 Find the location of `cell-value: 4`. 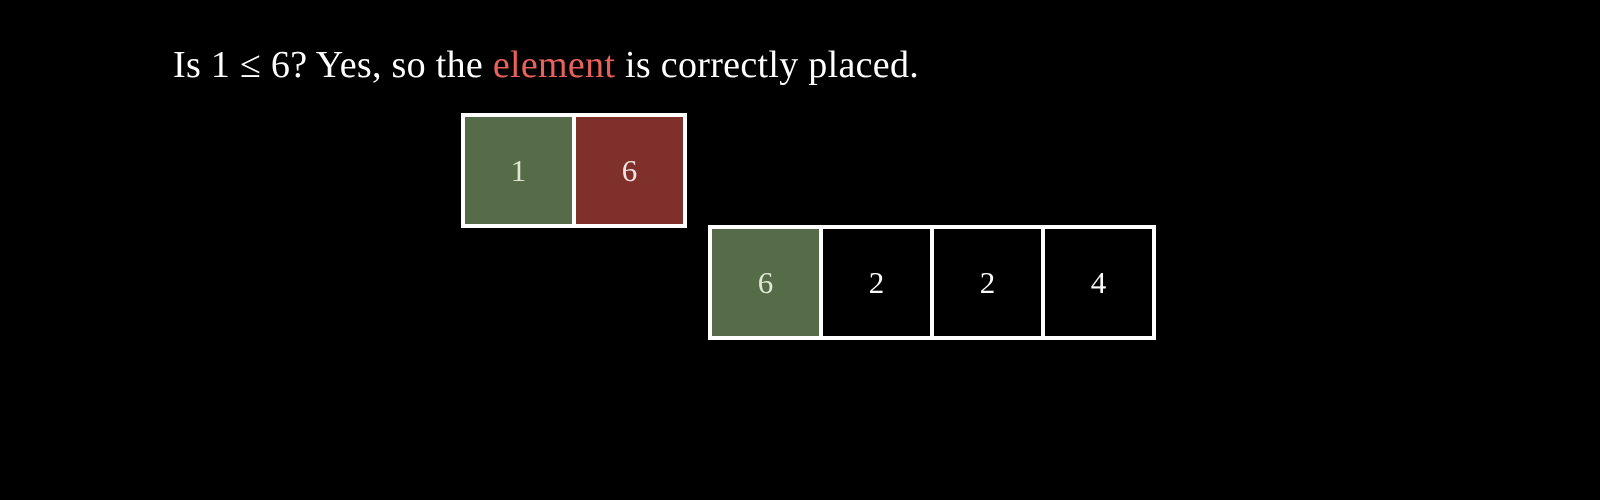

cell-value: 4 is located at coordinates (1098, 282).